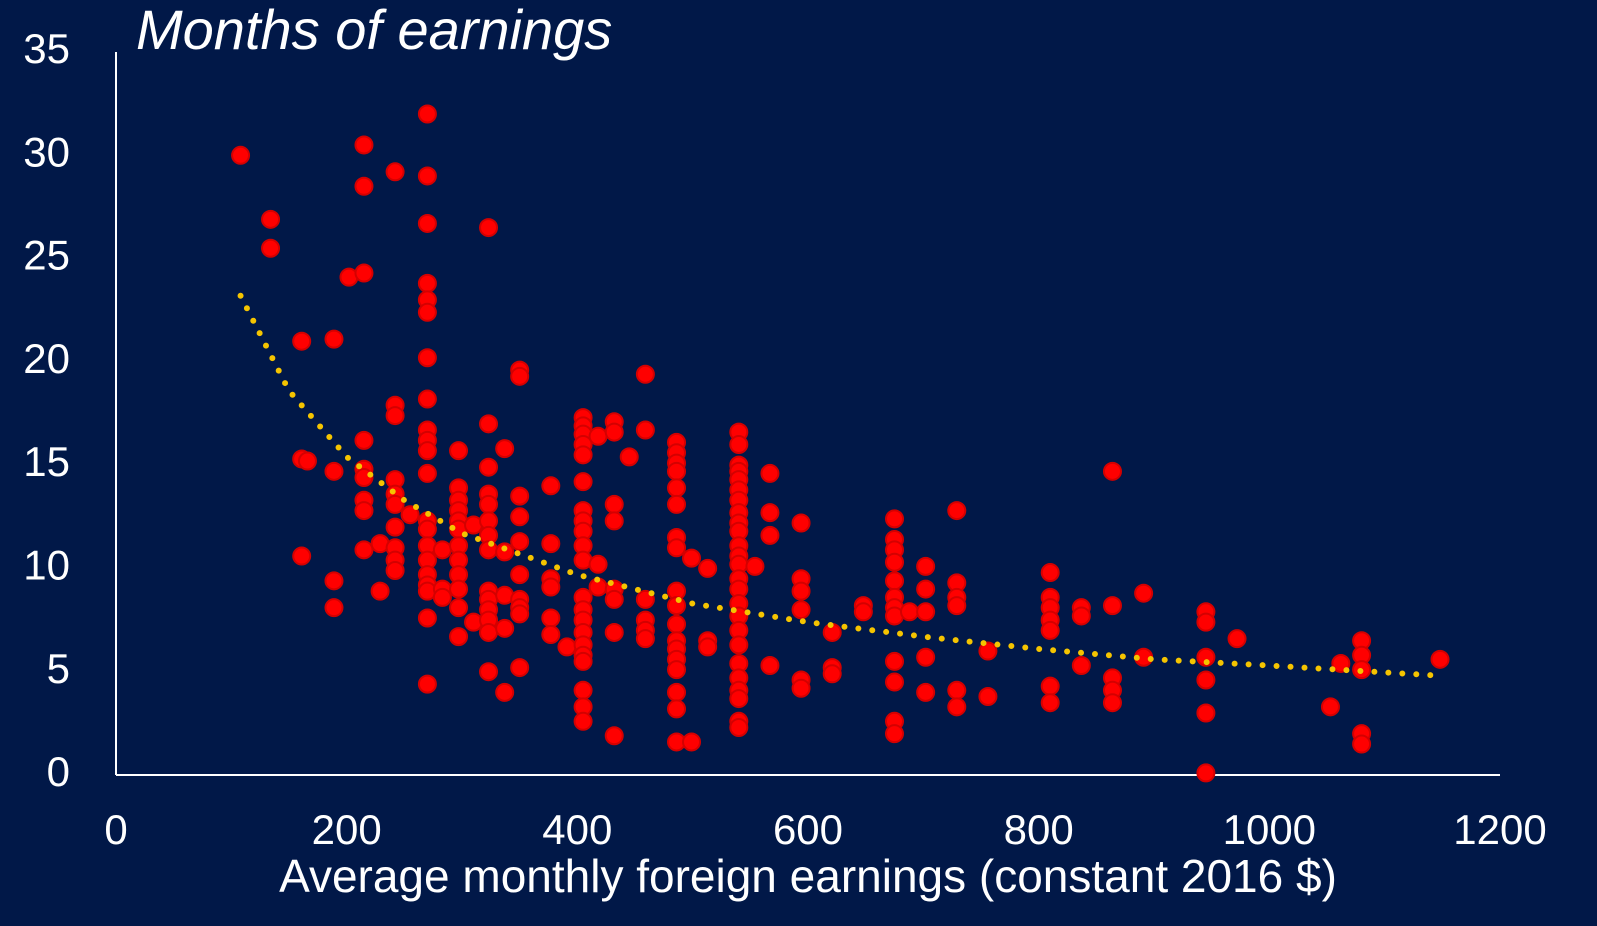 This screenshot has width=1597, height=926. What do you see at coordinates (1039, 829) in the screenshot?
I see `x-tick-label: 800` at bounding box center [1039, 829].